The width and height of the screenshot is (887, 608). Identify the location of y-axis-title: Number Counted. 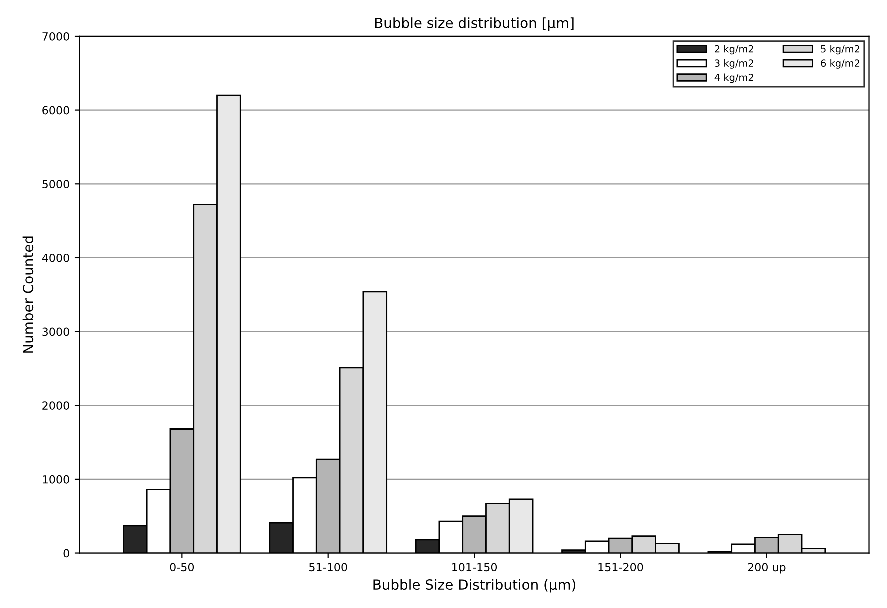
(28, 294).